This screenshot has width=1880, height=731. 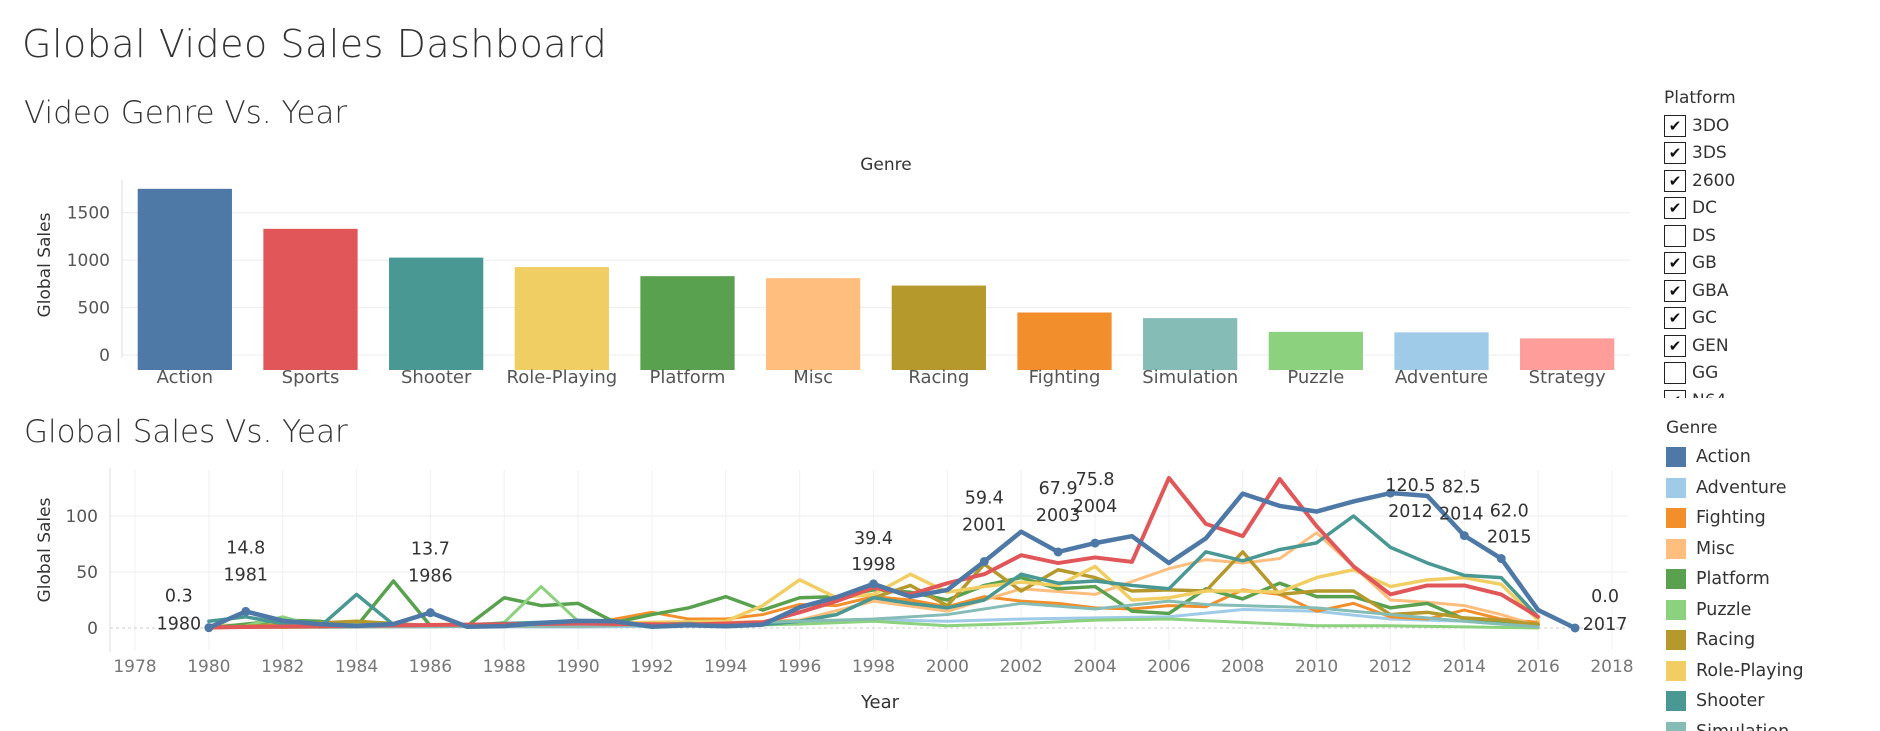 What do you see at coordinates (282, 667) in the screenshot?
I see `line-x-tick: 1982` at bounding box center [282, 667].